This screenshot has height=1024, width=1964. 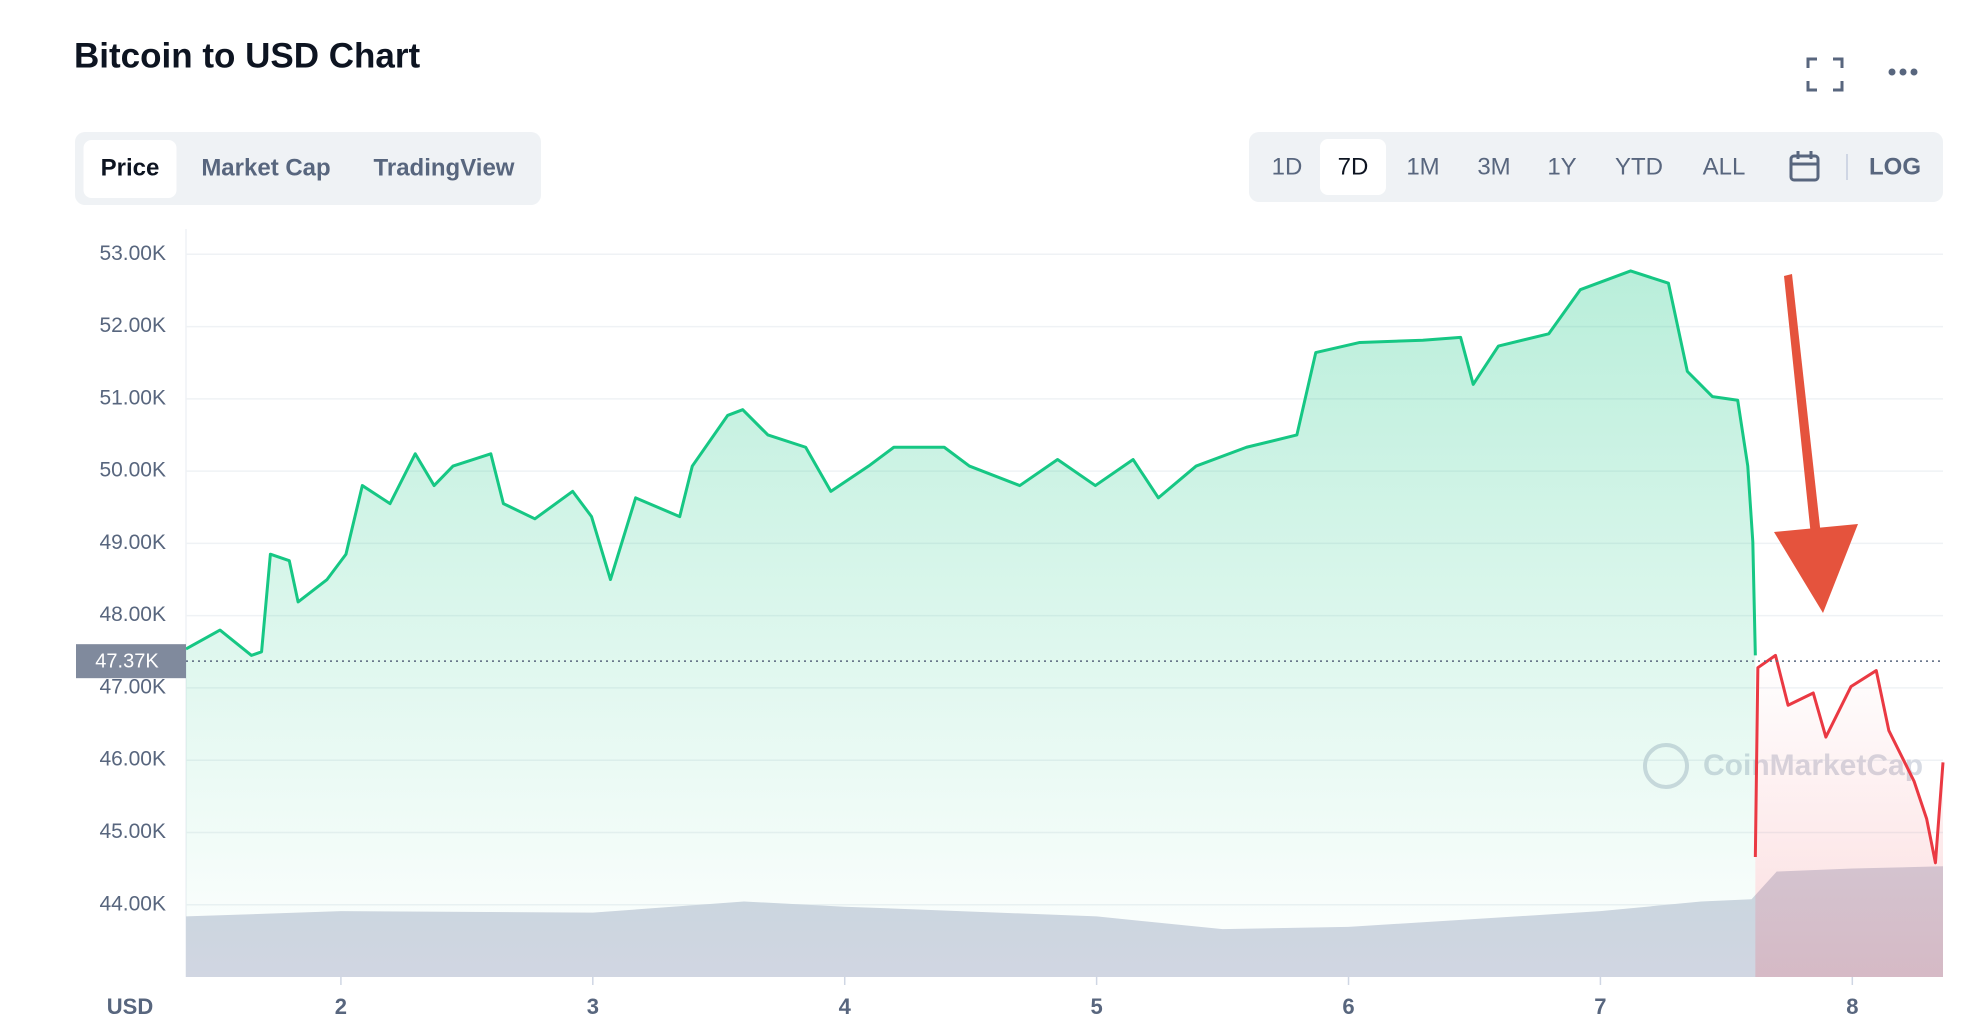 What do you see at coordinates (341, 1006) in the screenshot?
I see `x-tick-label: 2` at bounding box center [341, 1006].